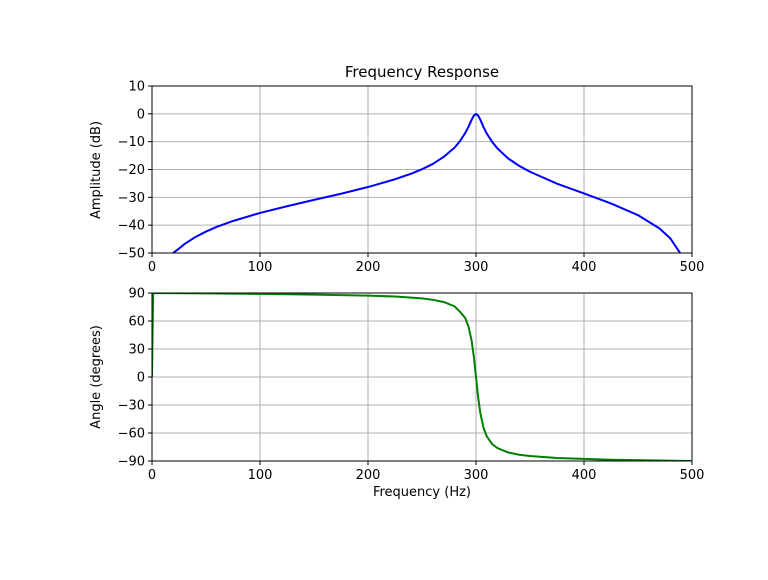  I want to click on y-tick-label: 30, so click(136, 350).